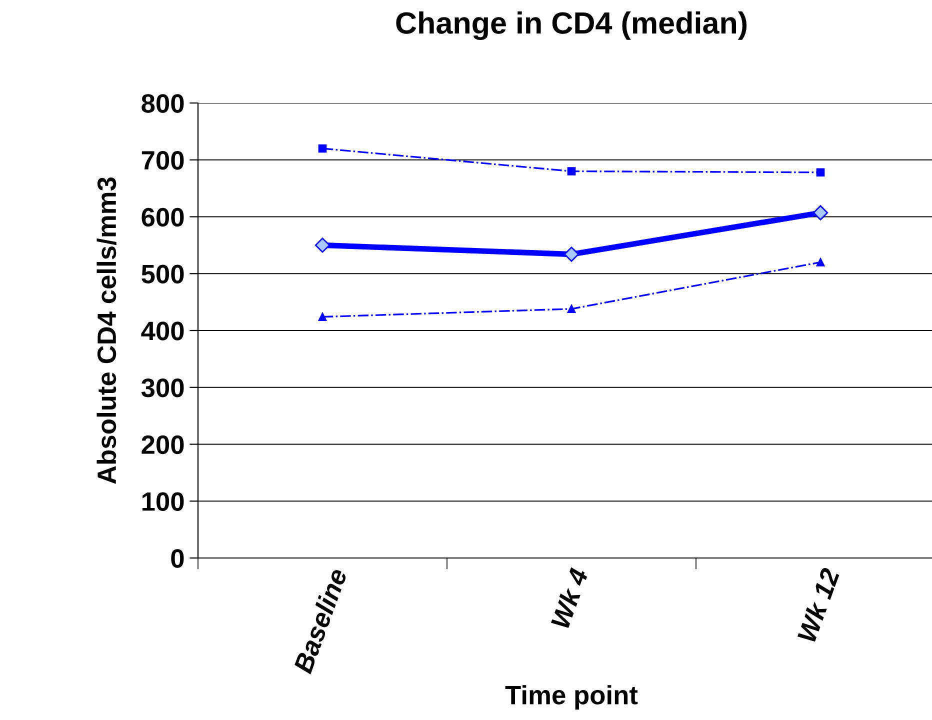 This screenshot has width=932, height=720. Describe the element at coordinates (571, 697) in the screenshot. I see `x-axis-title: Time point` at that location.